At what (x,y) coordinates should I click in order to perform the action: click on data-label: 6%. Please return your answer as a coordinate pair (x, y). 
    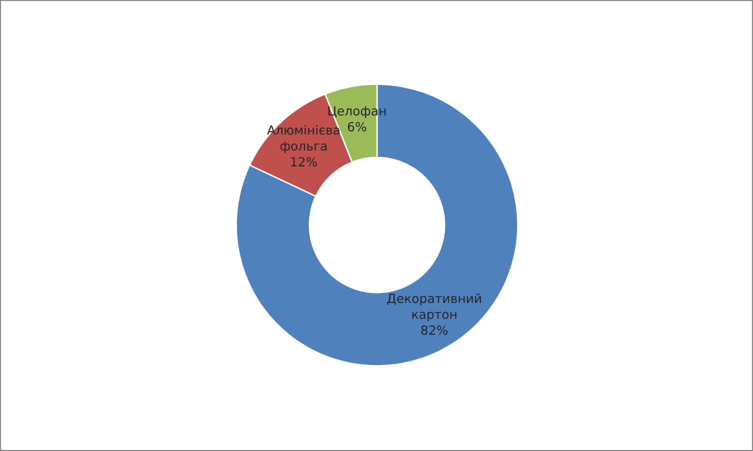
    Looking at the image, I should click on (357, 127).